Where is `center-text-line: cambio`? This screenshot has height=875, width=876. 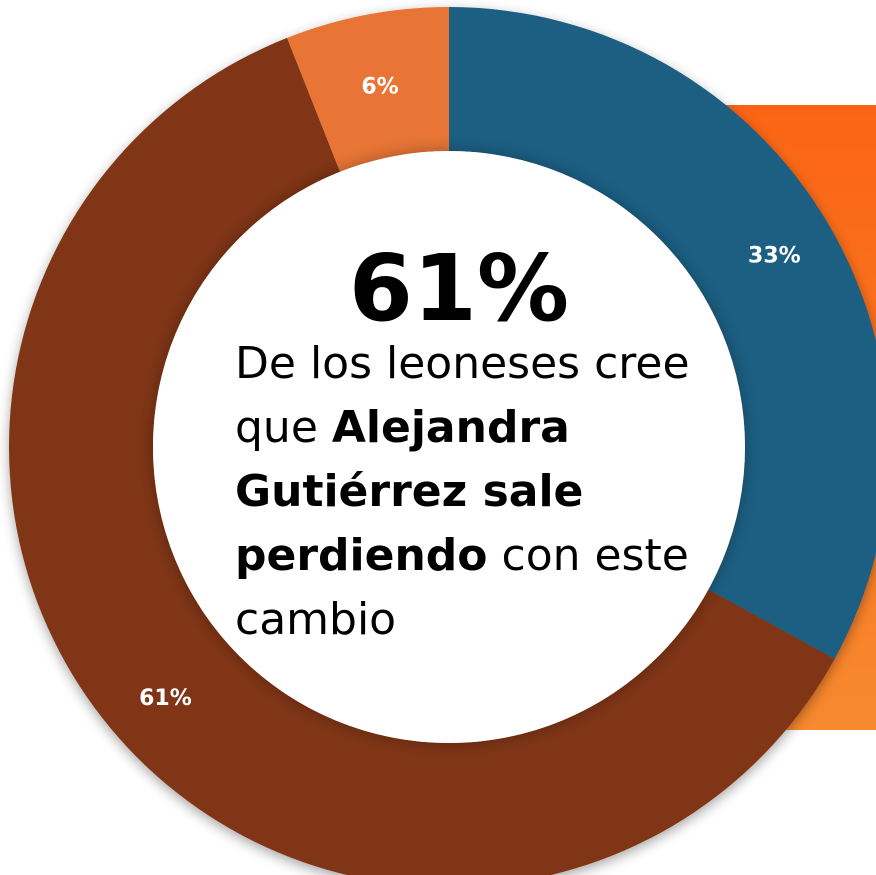
center-text-line: cambio is located at coordinates (315, 619).